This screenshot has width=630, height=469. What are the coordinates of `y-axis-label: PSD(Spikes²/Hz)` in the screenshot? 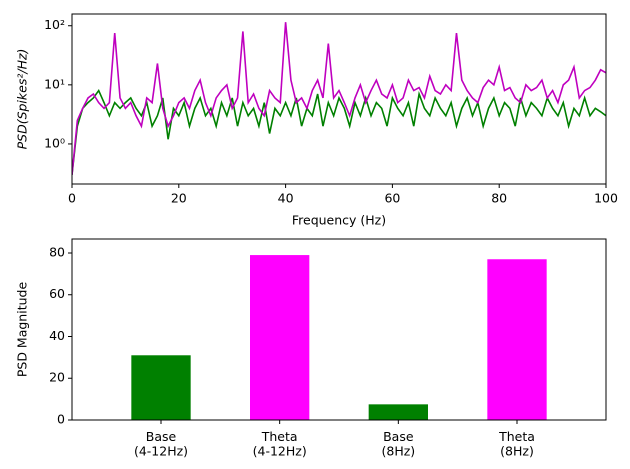 It's located at (22, 99).